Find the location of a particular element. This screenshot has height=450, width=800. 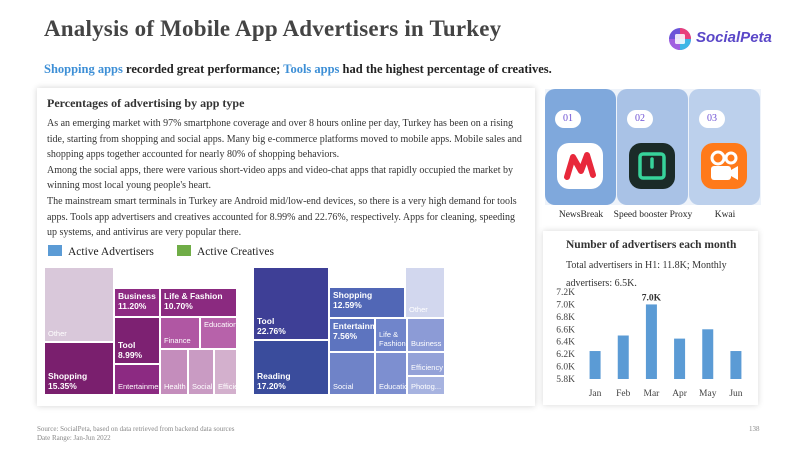

treemap-cell-other: Other is located at coordinates (425, 292).